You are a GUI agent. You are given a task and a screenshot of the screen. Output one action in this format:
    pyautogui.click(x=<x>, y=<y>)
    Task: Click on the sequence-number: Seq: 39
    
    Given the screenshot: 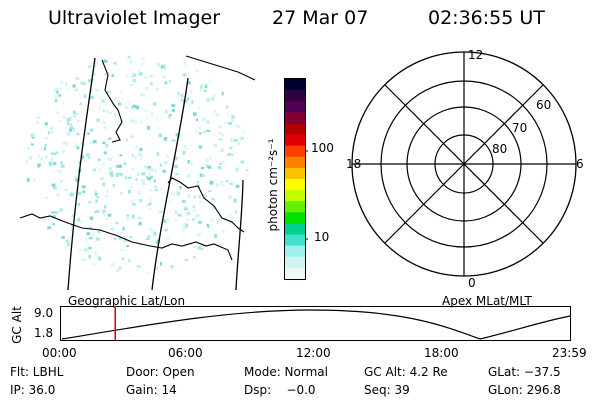 What is the action you would take?
    pyautogui.click(x=387, y=390)
    